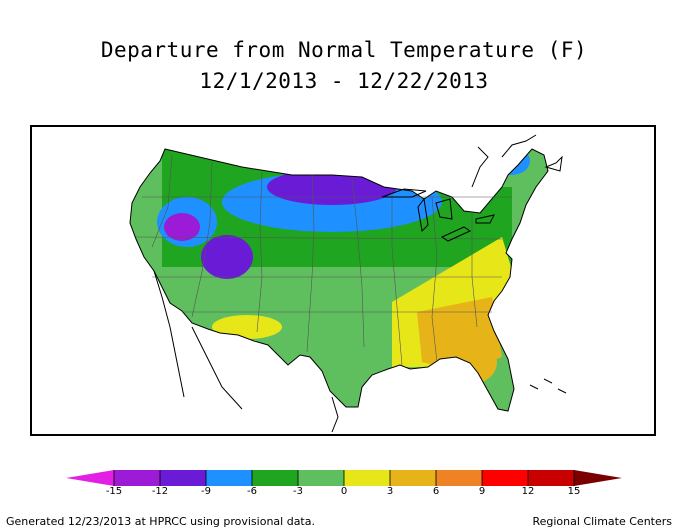  What do you see at coordinates (335, 414) in the screenshot?
I see `gulf-coast-mexico` at bounding box center [335, 414].